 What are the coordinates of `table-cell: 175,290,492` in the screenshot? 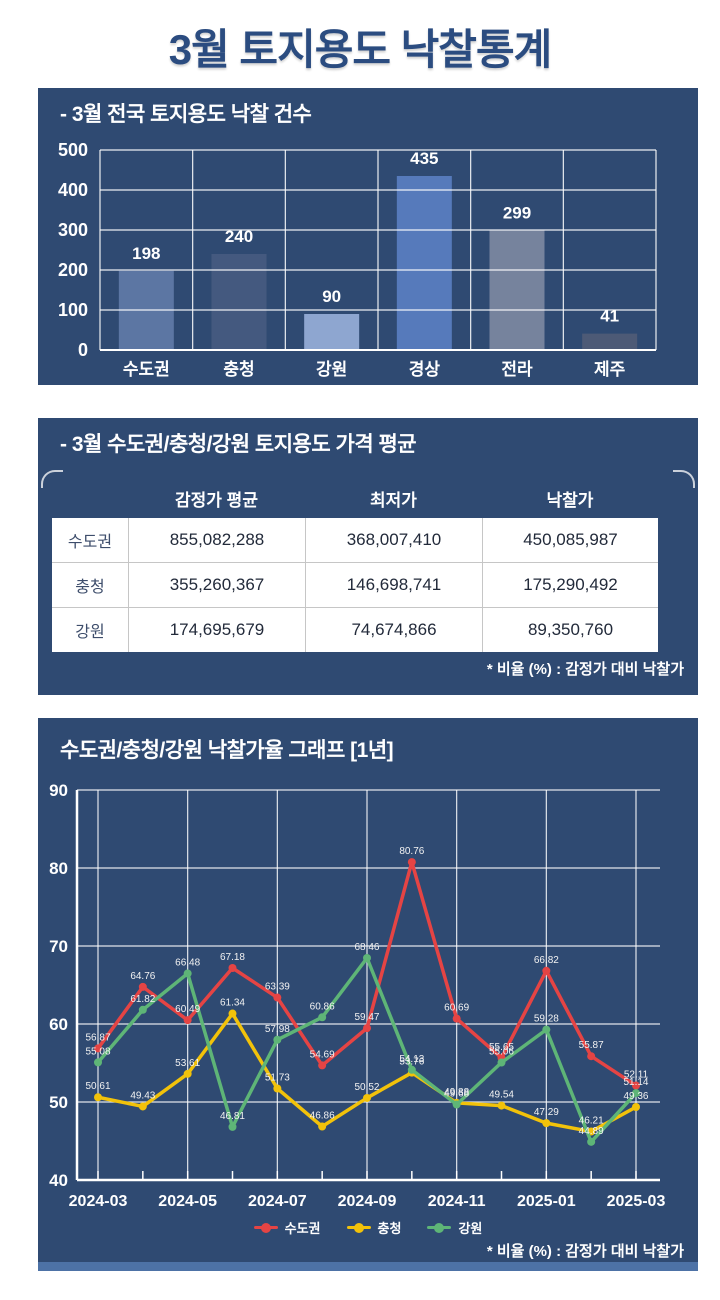 It's located at (570, 585).